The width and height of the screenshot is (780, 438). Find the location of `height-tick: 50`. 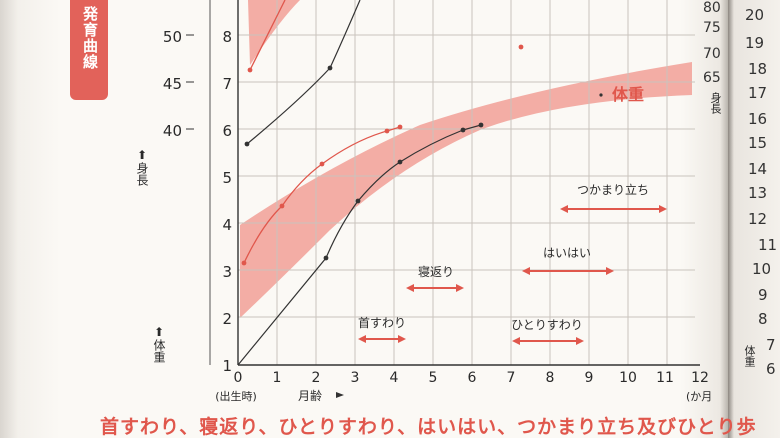

height-tick: 50 is located at coordinates (172, 37).